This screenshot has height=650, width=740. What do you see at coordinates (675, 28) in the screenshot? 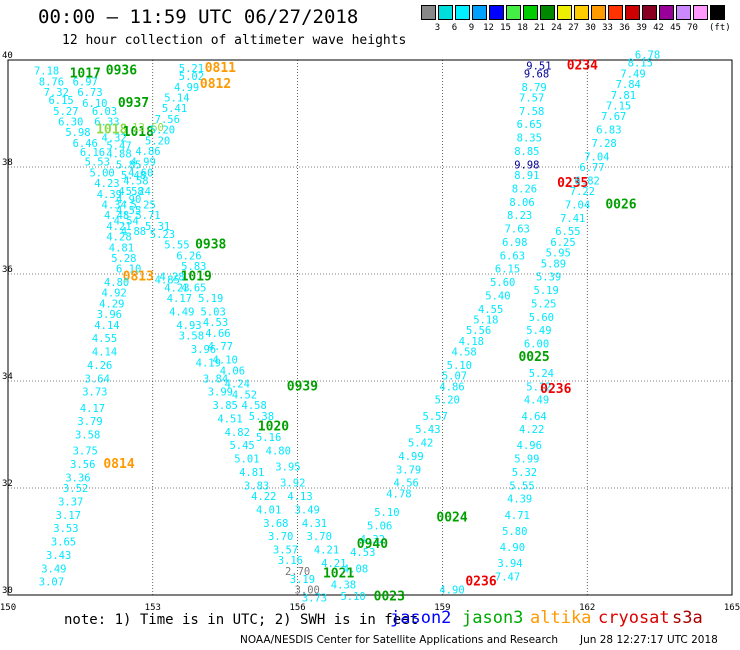
I see `scale-label: 45` at bounding box center [675, 28].